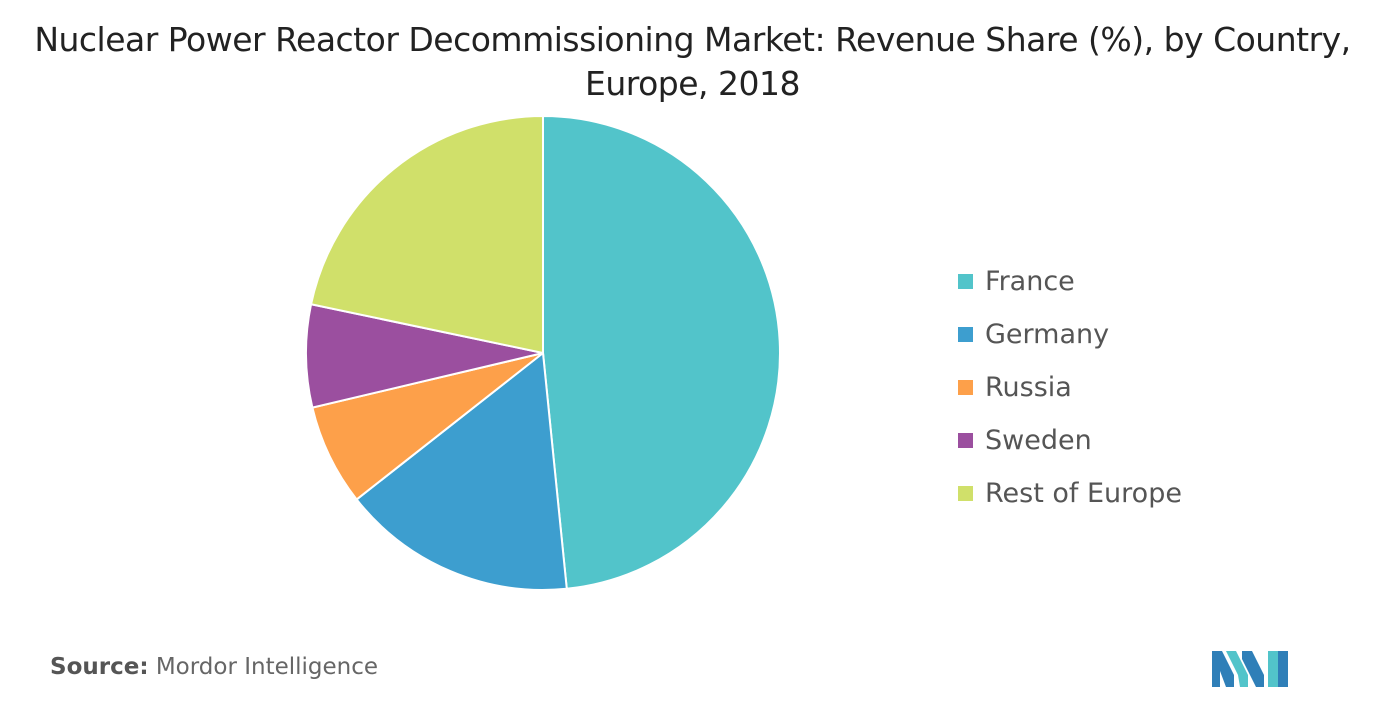 This screenshot has height=705, width=1385. I want to click on pie-slice-rest-of-europe, so click(426, 234).